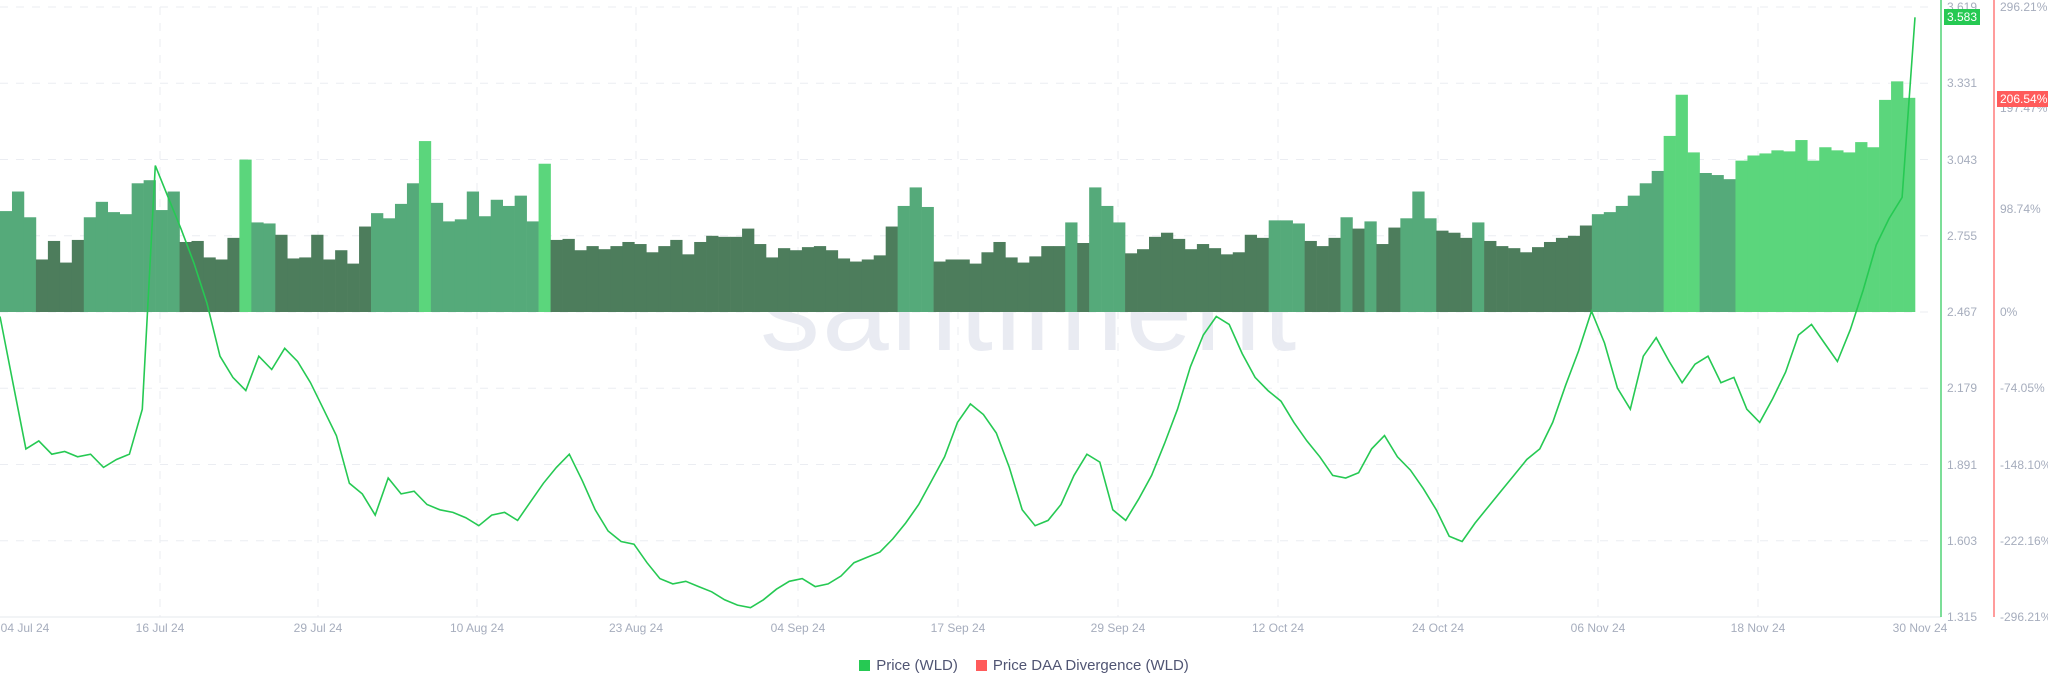 Image resolution: width=2048 pixels, height=693 pixels. I want to click on price-tick-label: 2.467, so click(1962, 312).